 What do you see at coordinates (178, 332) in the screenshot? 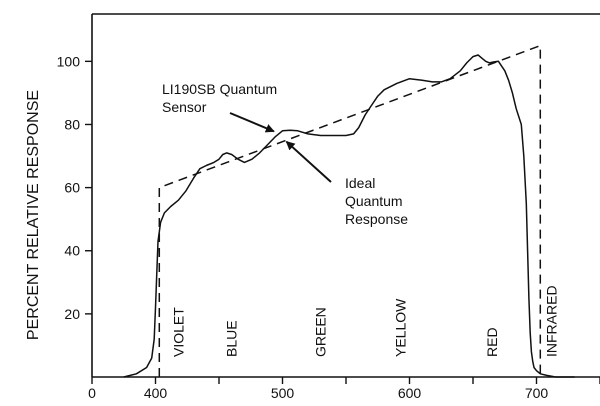
I see `band-label-violet: VIOLET` at bounding box center [178, 332].